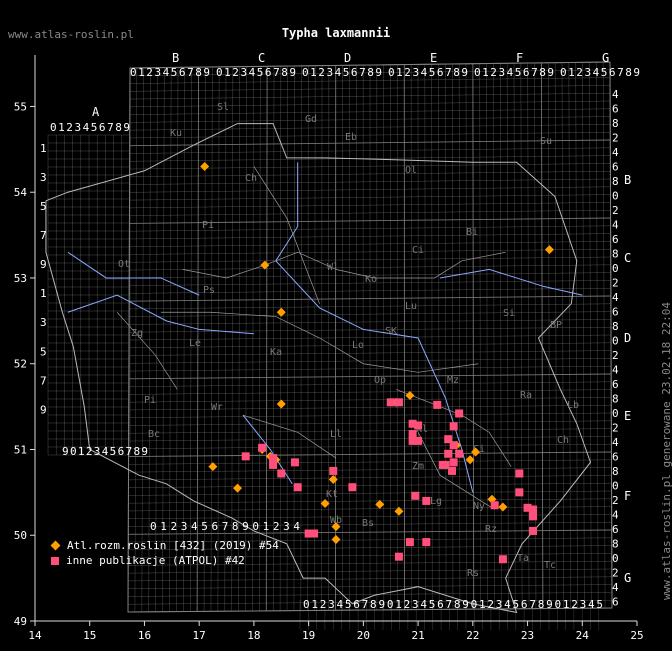  What do you see at coordinates (20, 278) in the screenshot?
I see `y-tick-label: 53` at bounding box center [20, 278].